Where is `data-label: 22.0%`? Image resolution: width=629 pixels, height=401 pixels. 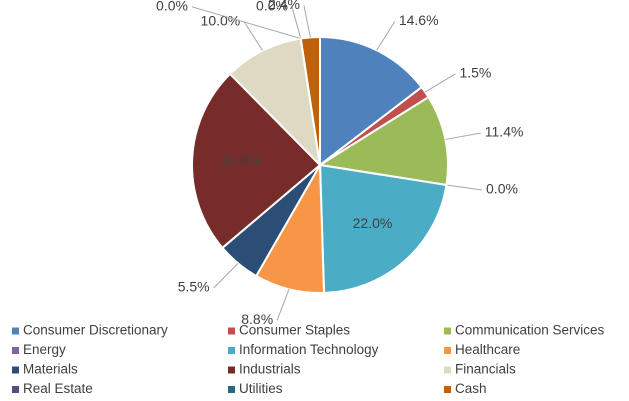
data-label: 22.0% is located at coordinates (373, 223).